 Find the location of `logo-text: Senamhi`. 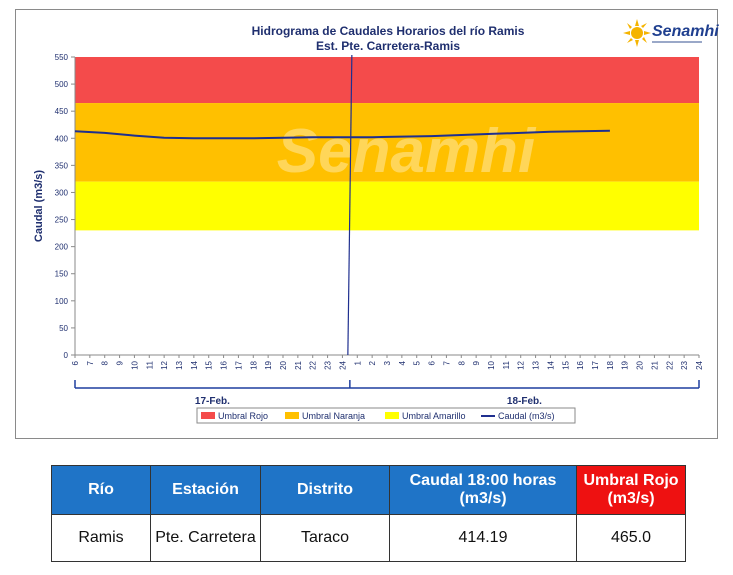

logo-text: Senamhi is located at coordinates (685, 31).